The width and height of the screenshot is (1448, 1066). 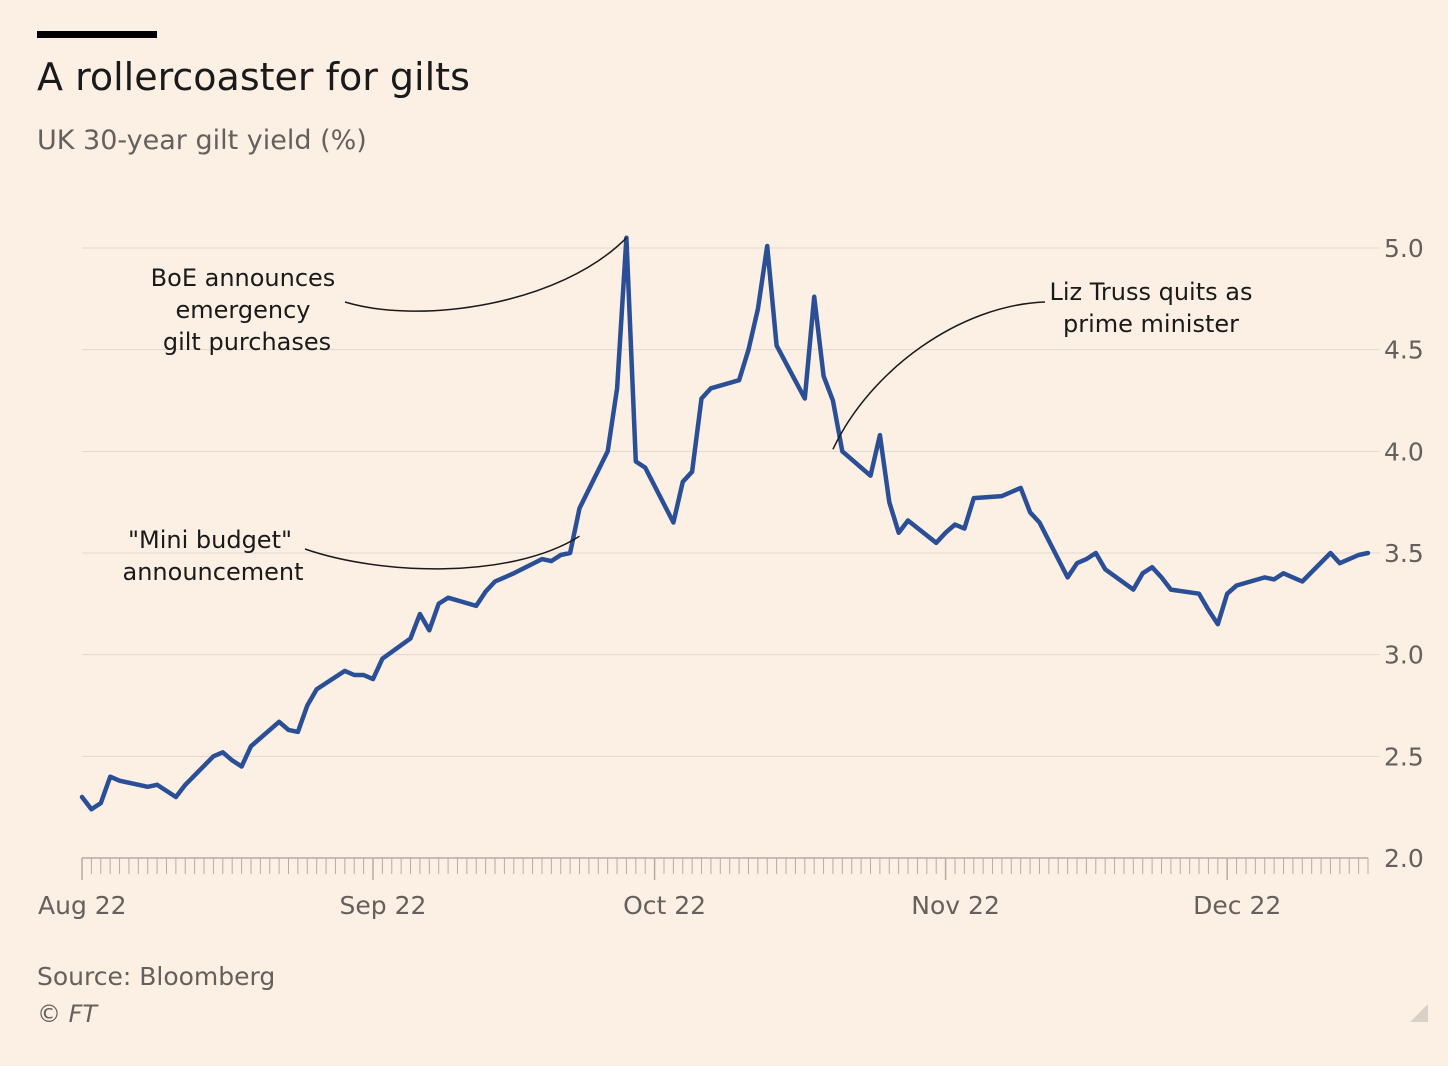 What do you see at coordinates (1404, 350) in the screenshot?
I see `y-tick-label: 4.5` at bounding box center [1404, 350].